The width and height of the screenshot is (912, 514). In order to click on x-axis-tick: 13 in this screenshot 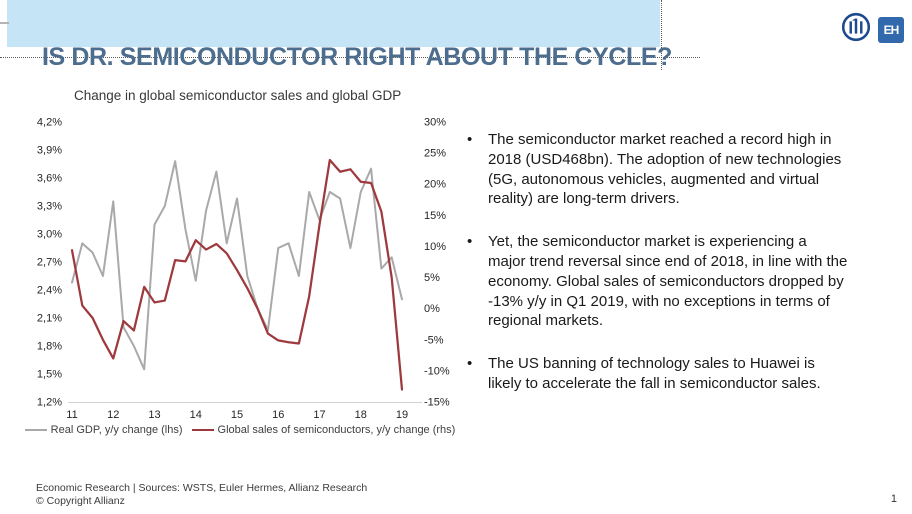, I will do `click(154, 415)`.